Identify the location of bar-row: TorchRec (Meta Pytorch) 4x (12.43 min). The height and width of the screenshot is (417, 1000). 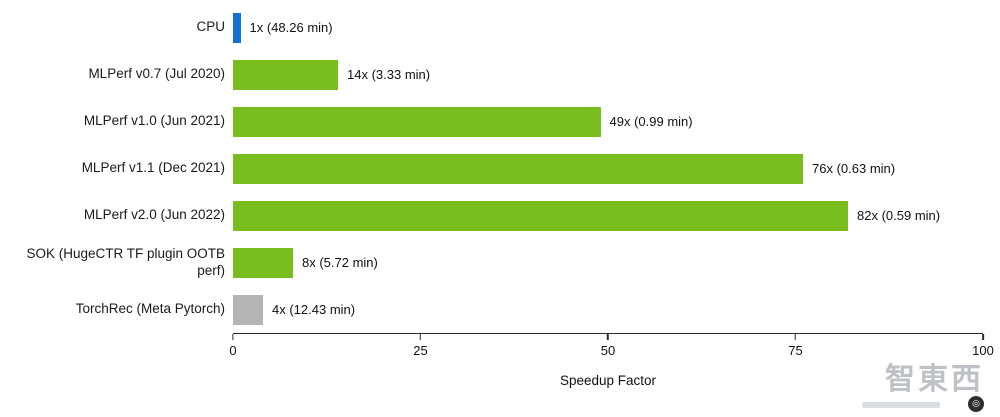
(500, 309).